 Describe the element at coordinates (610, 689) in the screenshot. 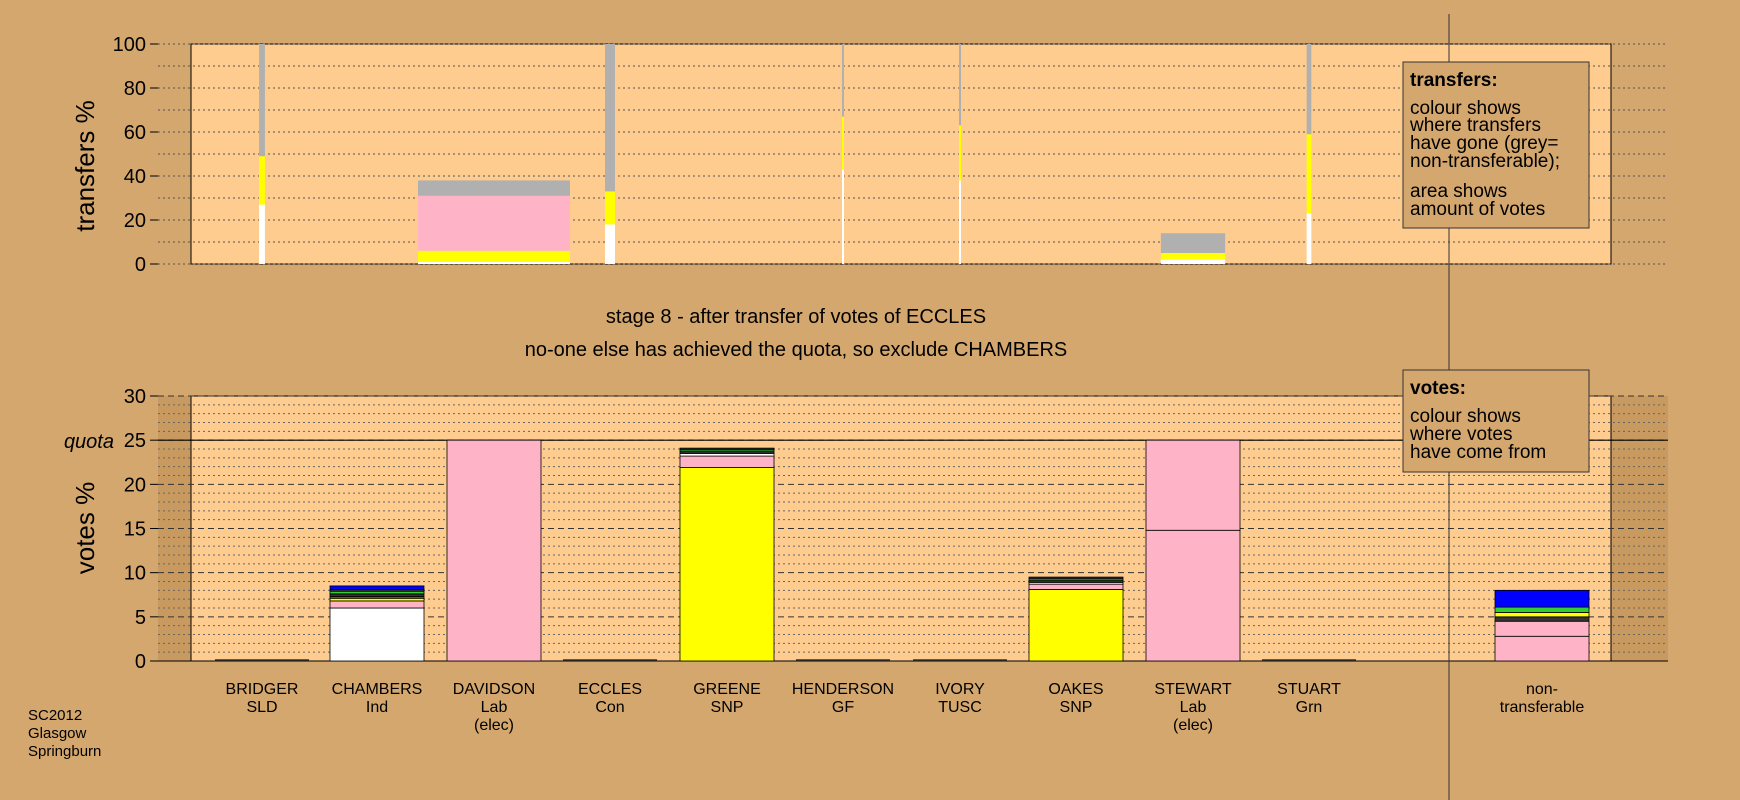

I see `candidate-name: ECCLES` at that location.